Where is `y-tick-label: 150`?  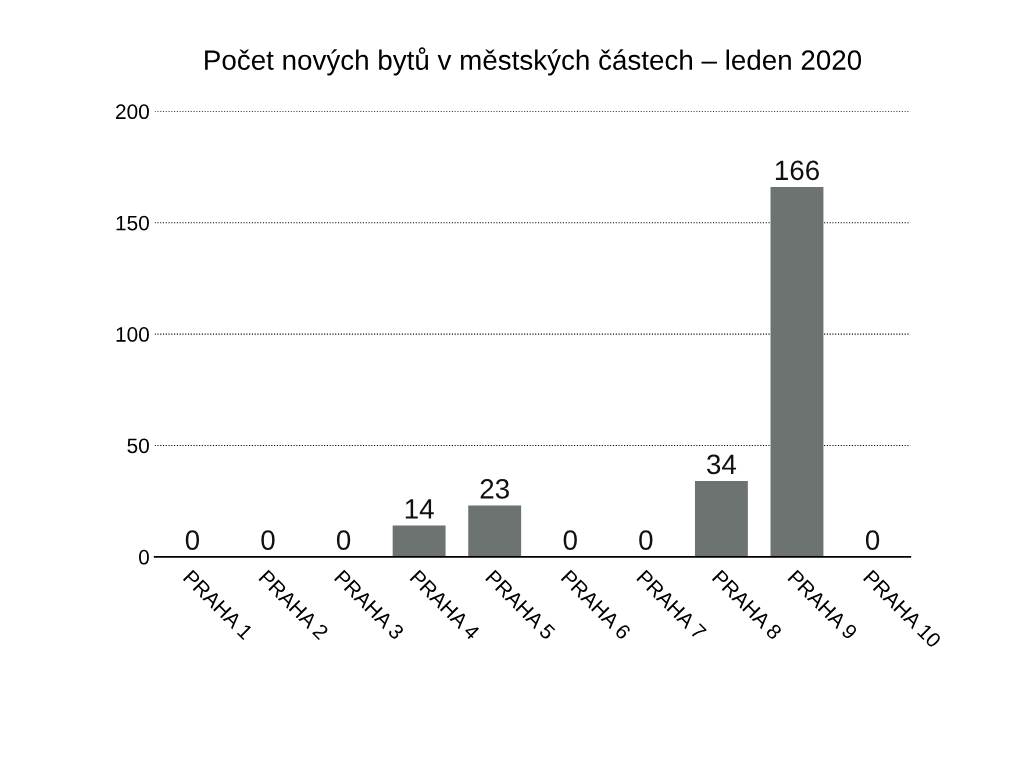 y-tick-label: 150 is located at coordinates (132, 223).